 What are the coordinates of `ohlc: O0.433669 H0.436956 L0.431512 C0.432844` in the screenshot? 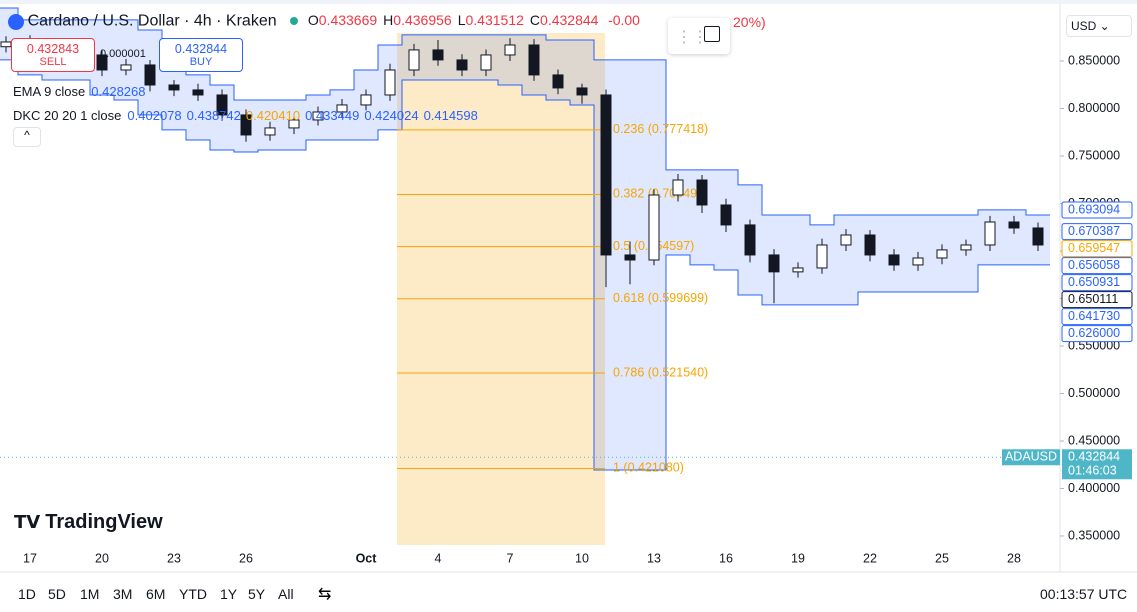 It's located at (456, 20).